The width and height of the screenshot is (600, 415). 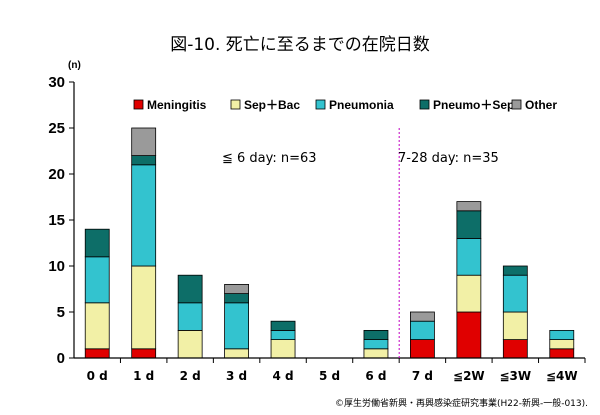 I want to click on y-tick-label: 20, so click(x=56, y=174).